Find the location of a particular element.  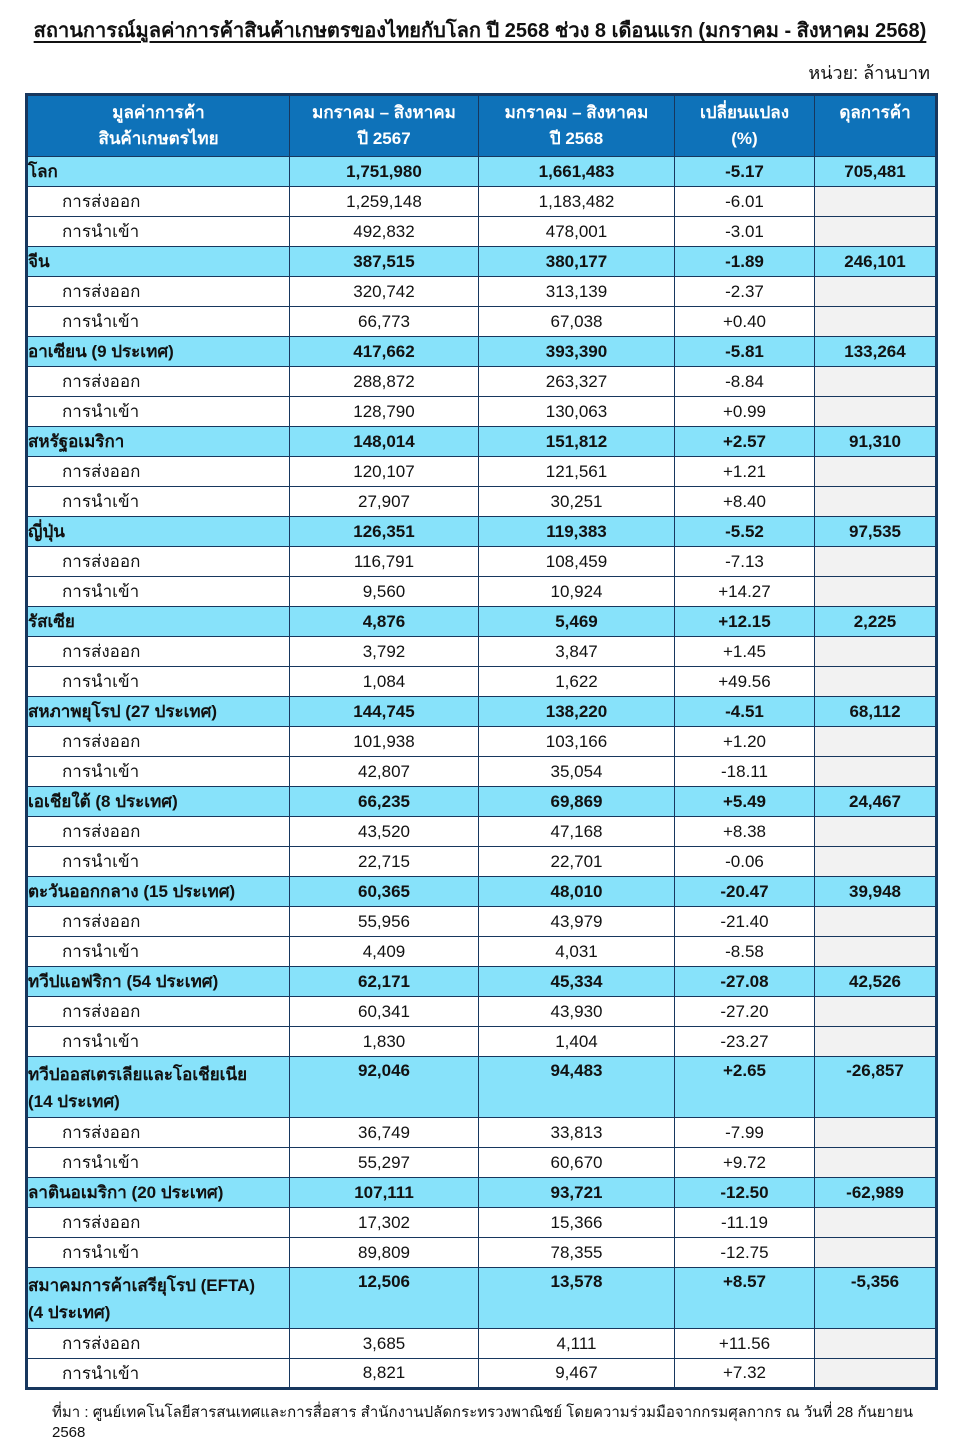

cell-import-change: -18.11 is located at coordinates (744, 771).